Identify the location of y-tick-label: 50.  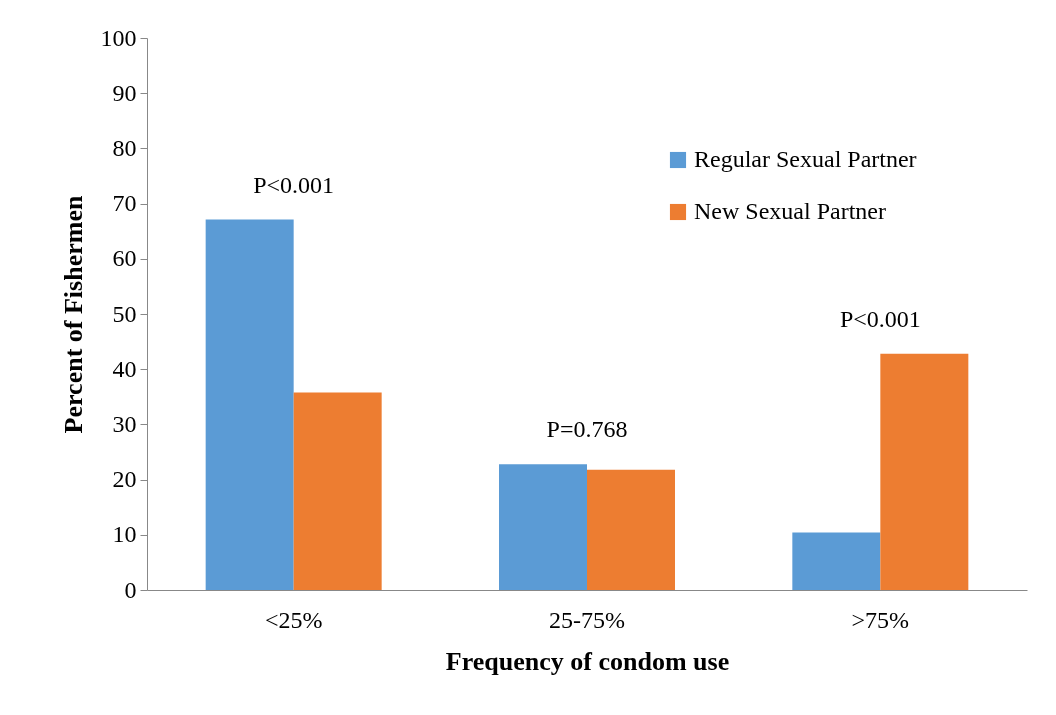
(124, 313).